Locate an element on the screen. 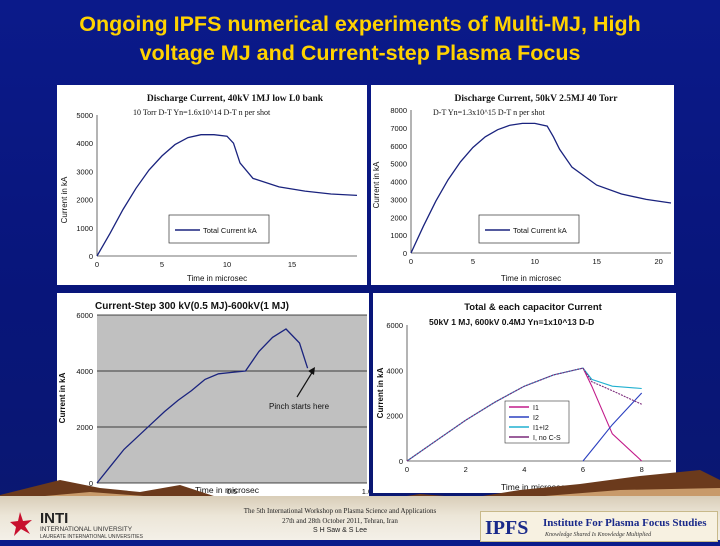 The width and height of the screenshot is (720, 546). legend-no-cs: I, no C-S is located at coordinates (547, 438).